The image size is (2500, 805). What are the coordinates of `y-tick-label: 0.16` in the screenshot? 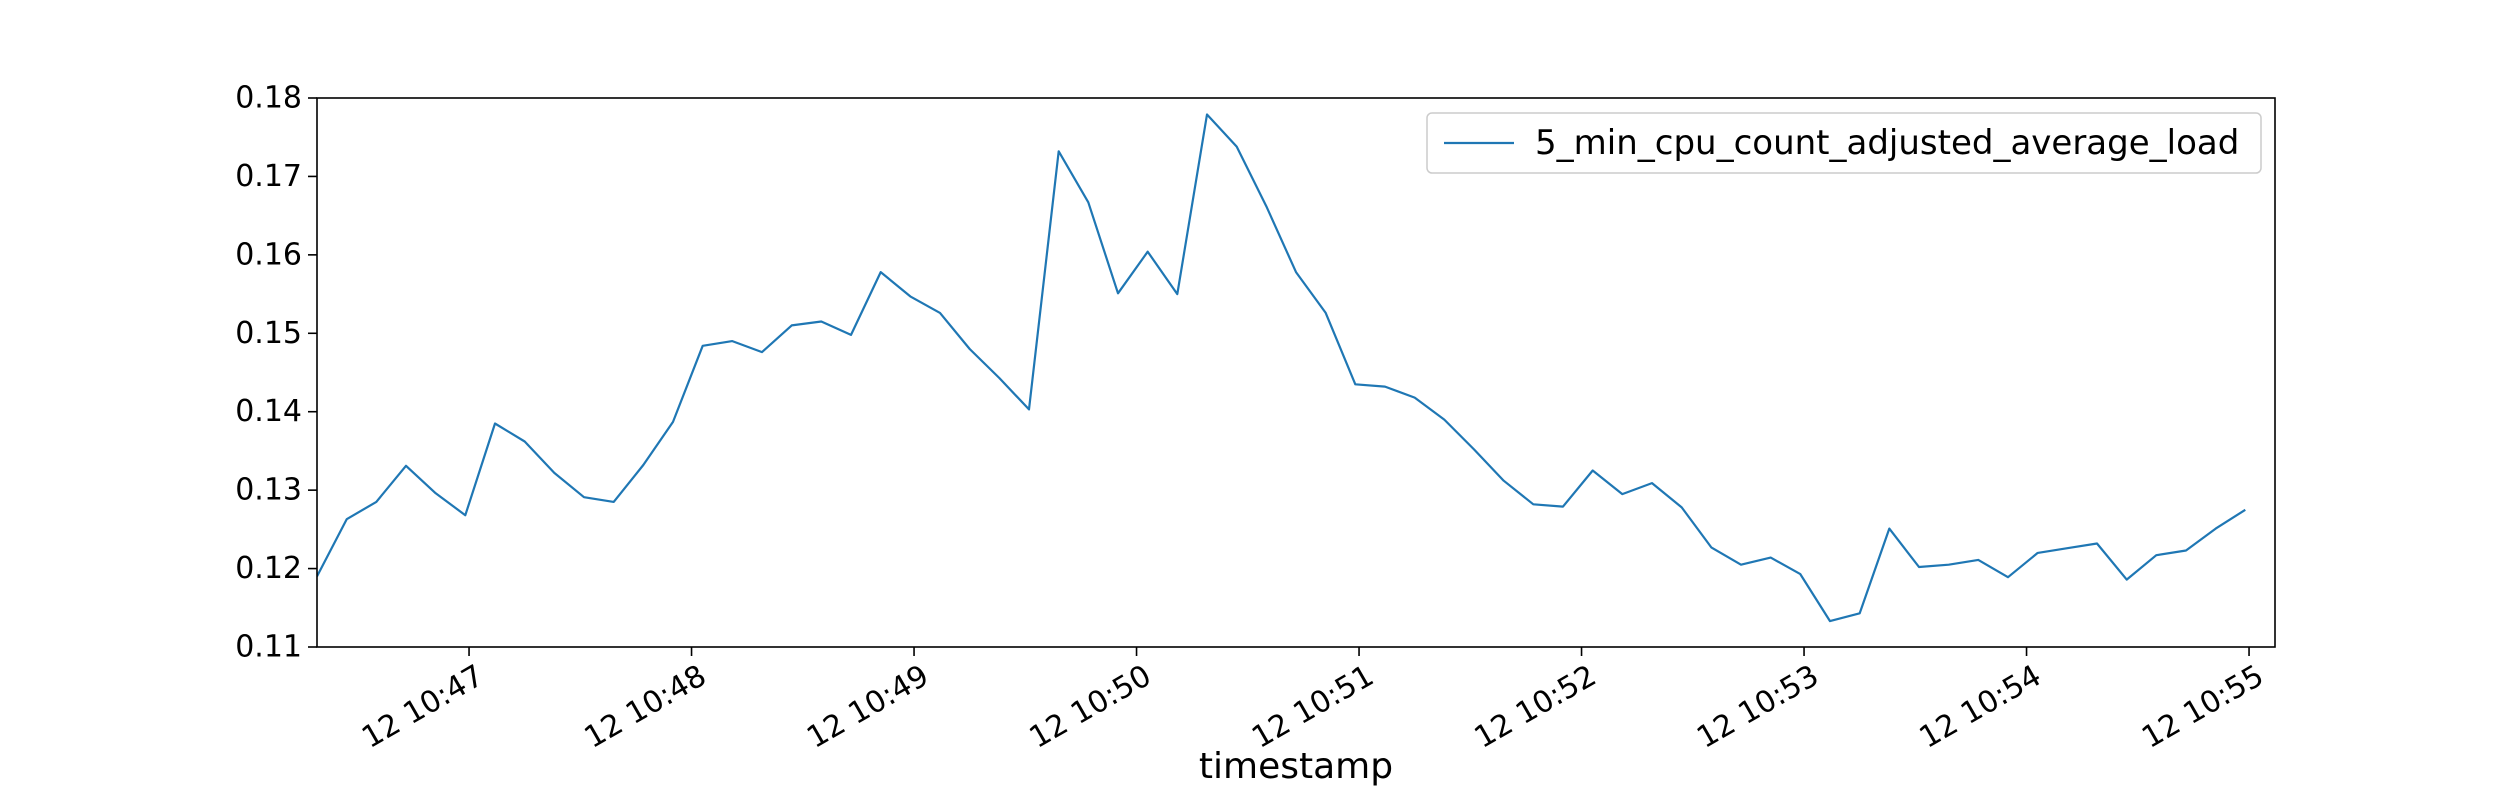 It's located at (268, 254).